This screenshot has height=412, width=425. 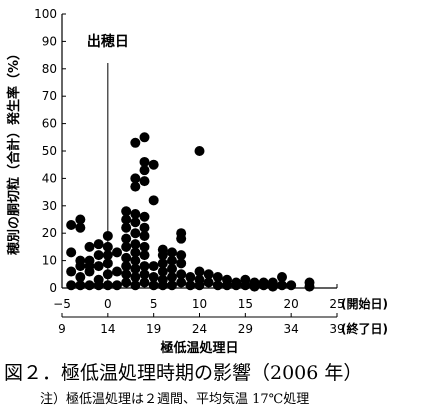 I want to click on y-tick-label: 90, so click(x=49, y=41).